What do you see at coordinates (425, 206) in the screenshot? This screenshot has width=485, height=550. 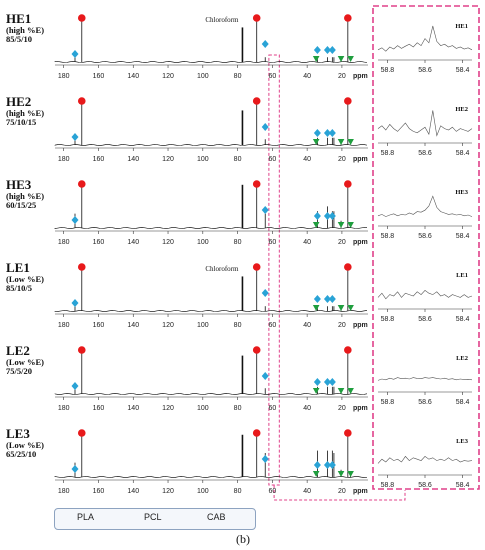 I see `zoom-trace-he3` at bounding box center [425, 206].